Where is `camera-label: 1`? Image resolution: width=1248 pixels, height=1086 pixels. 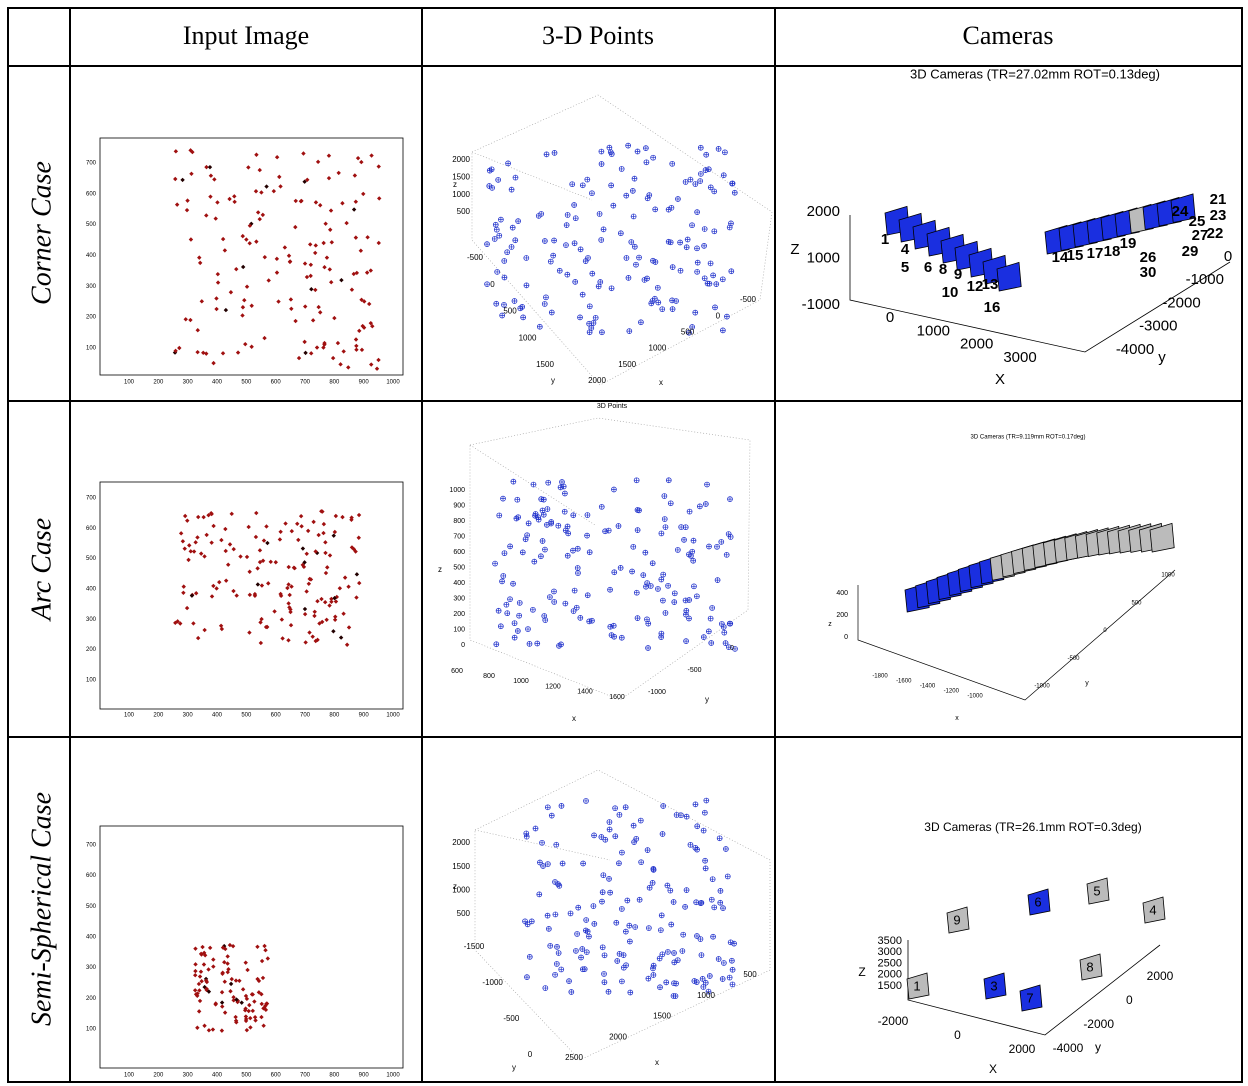 camera-label: 1 is located at coordinates (916, 985).